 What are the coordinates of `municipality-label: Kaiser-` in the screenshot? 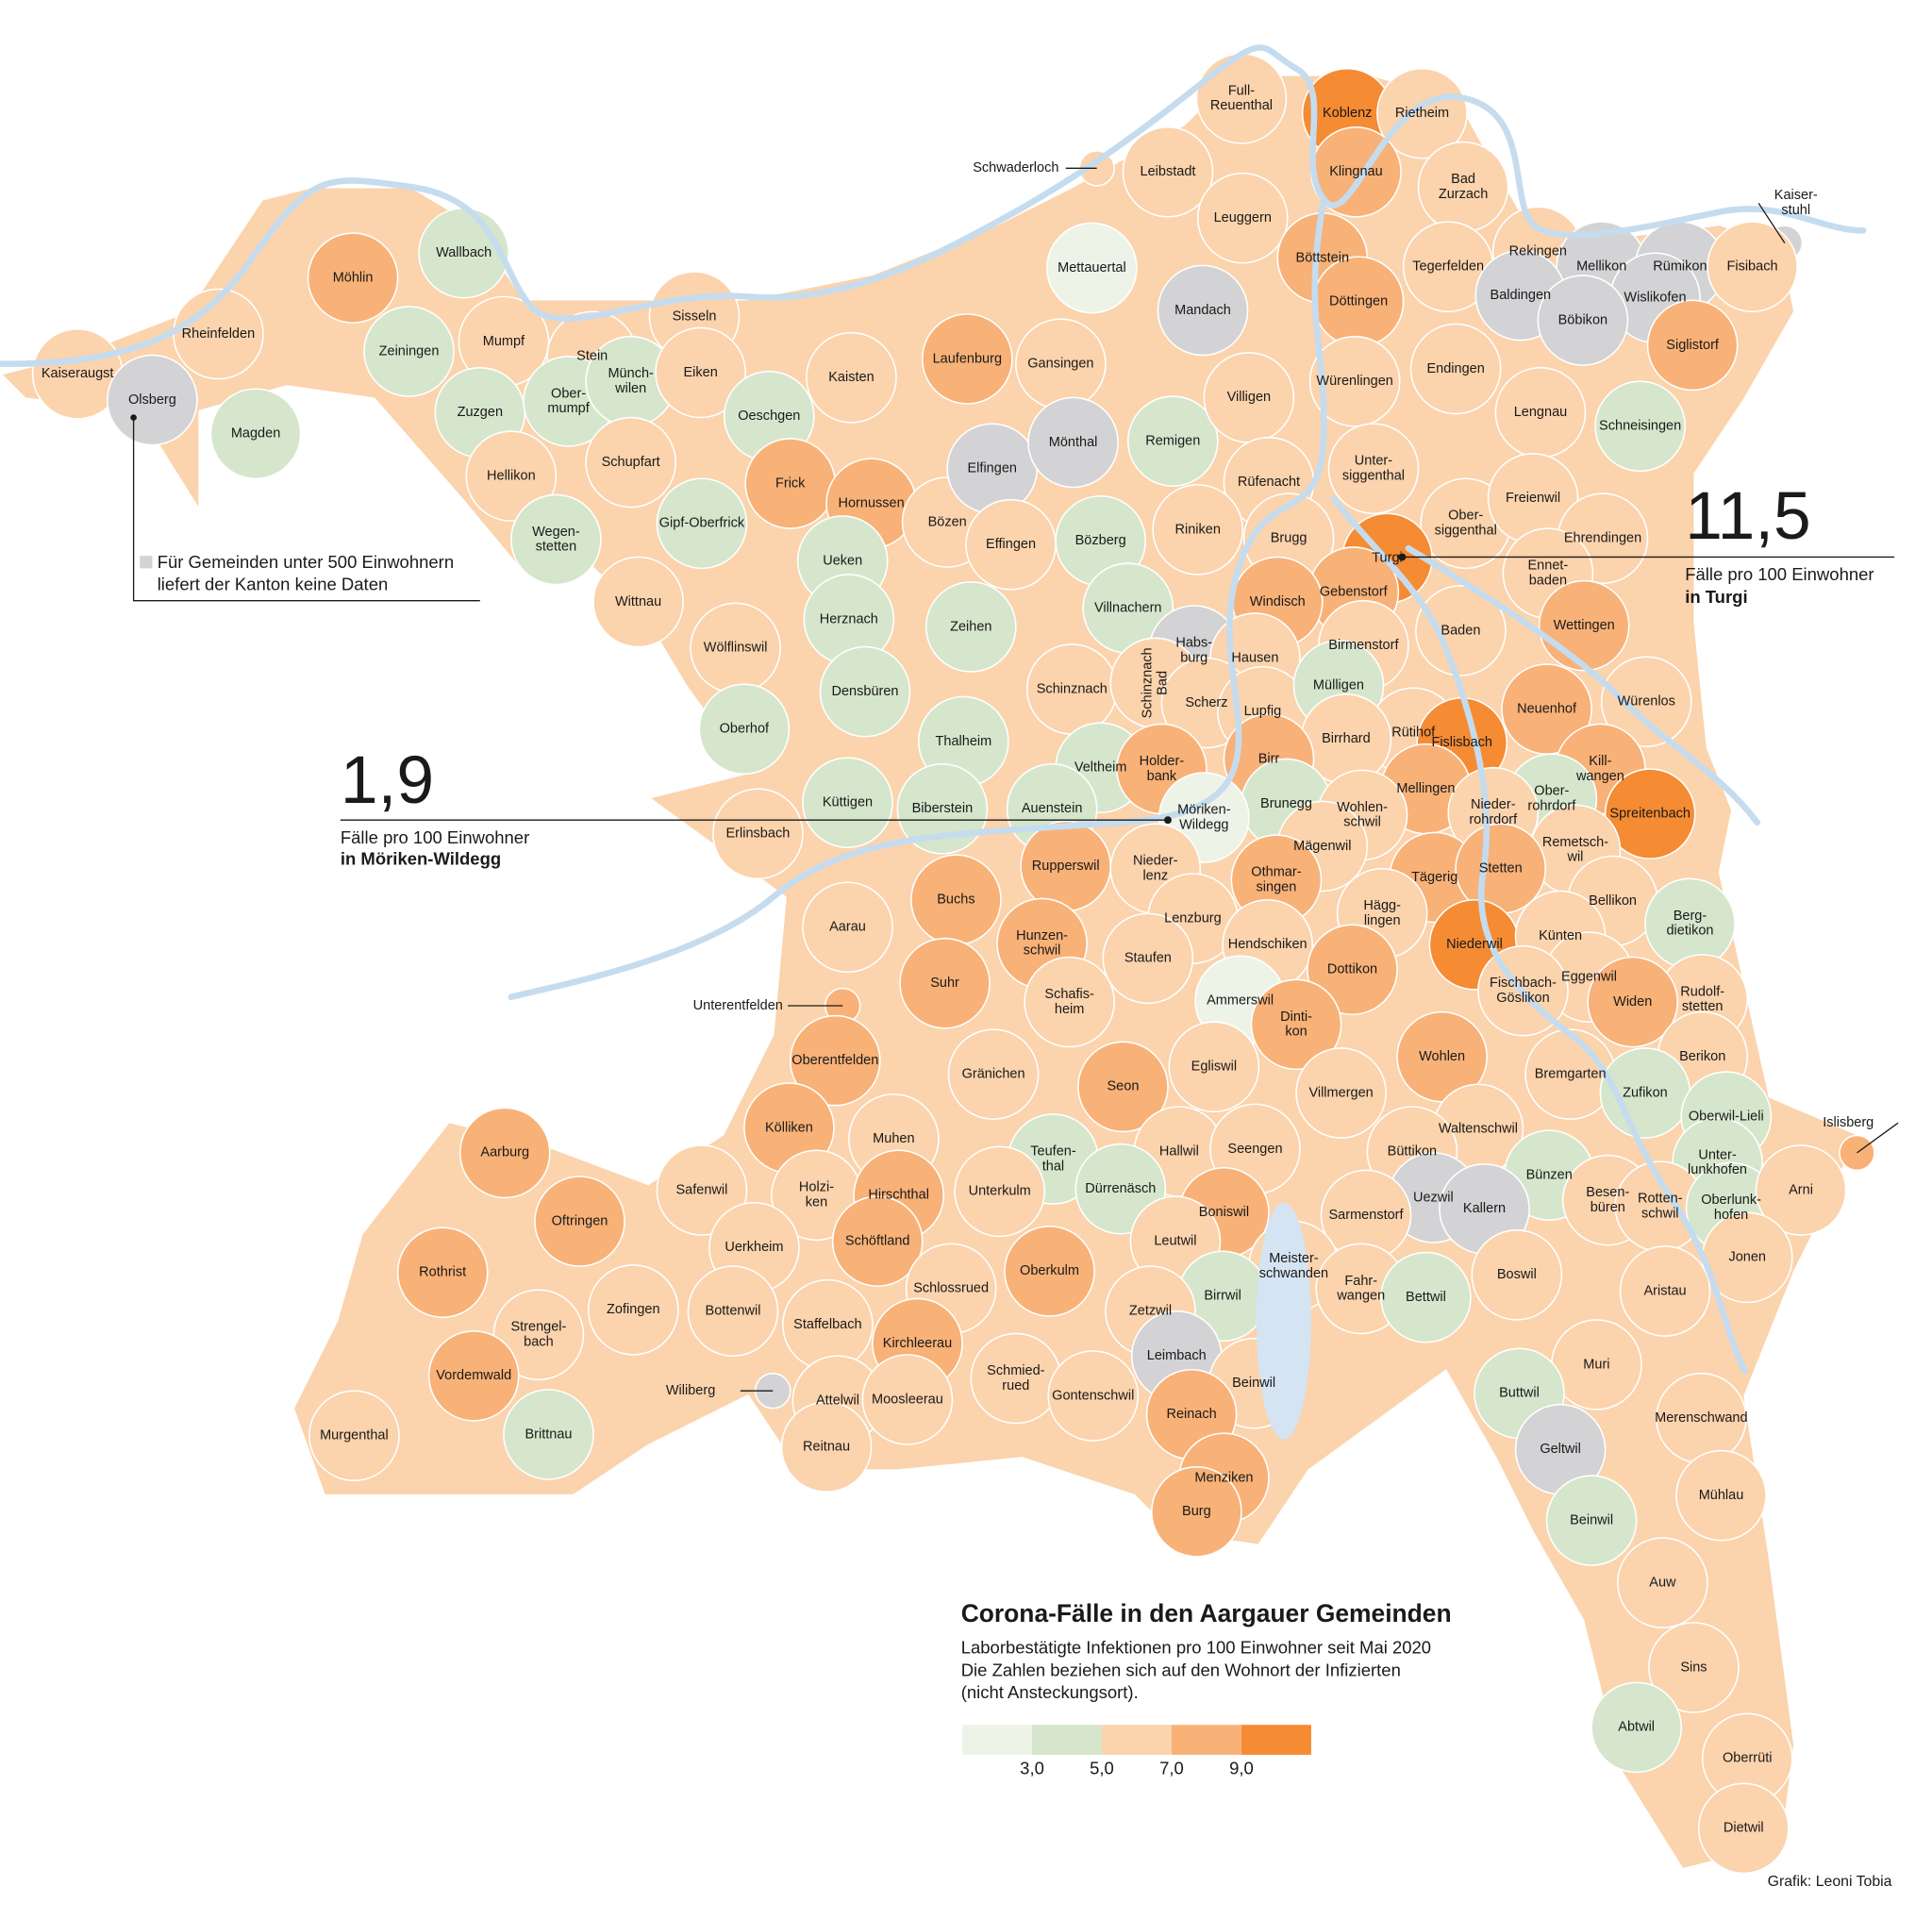 It's located at (1796, 195).